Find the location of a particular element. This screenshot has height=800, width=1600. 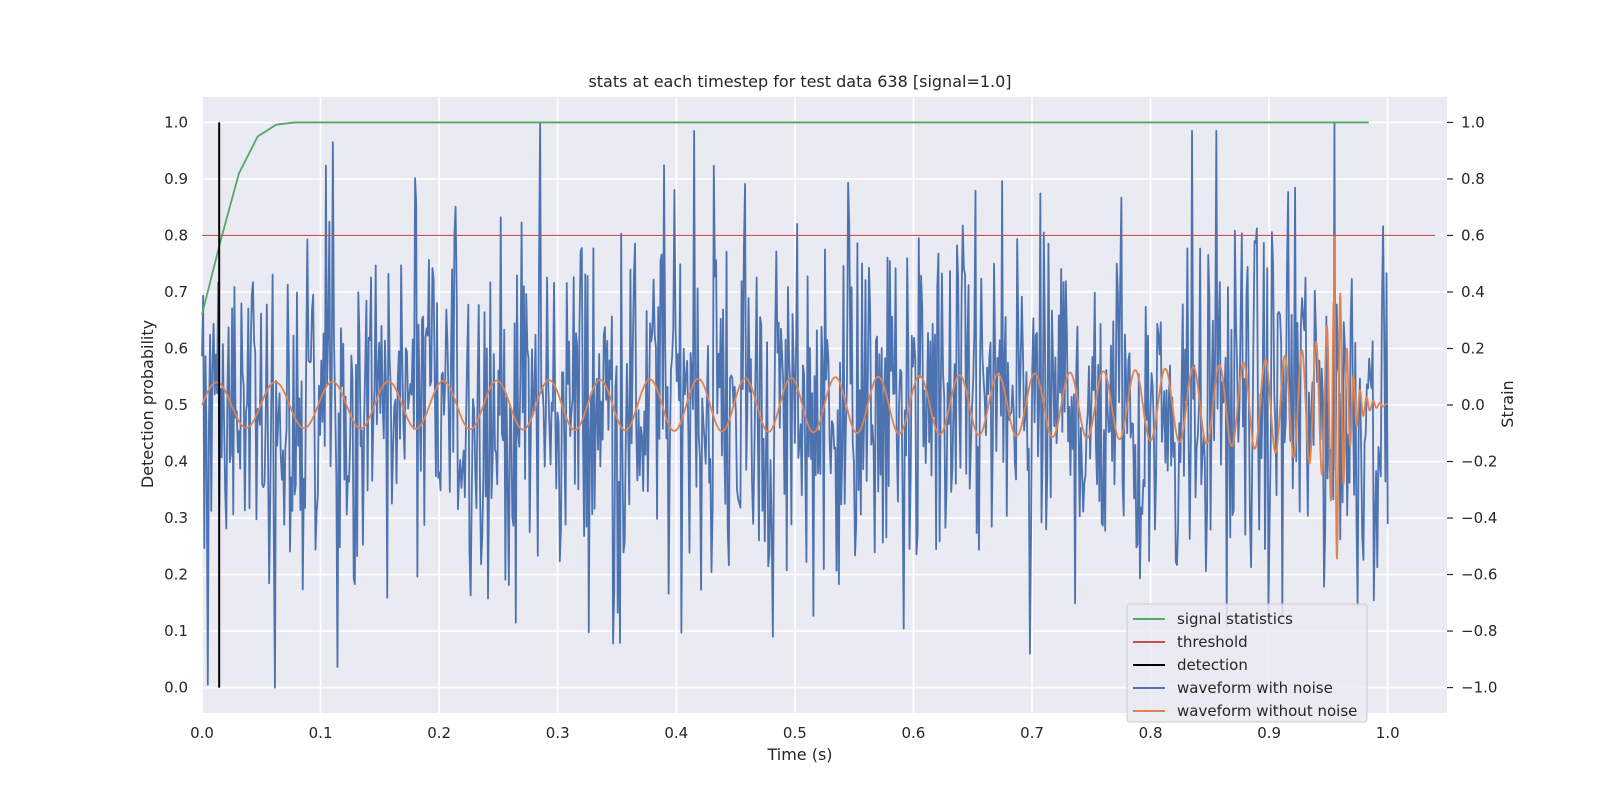

legend-label: detection is located at coordinates (1212, 665).